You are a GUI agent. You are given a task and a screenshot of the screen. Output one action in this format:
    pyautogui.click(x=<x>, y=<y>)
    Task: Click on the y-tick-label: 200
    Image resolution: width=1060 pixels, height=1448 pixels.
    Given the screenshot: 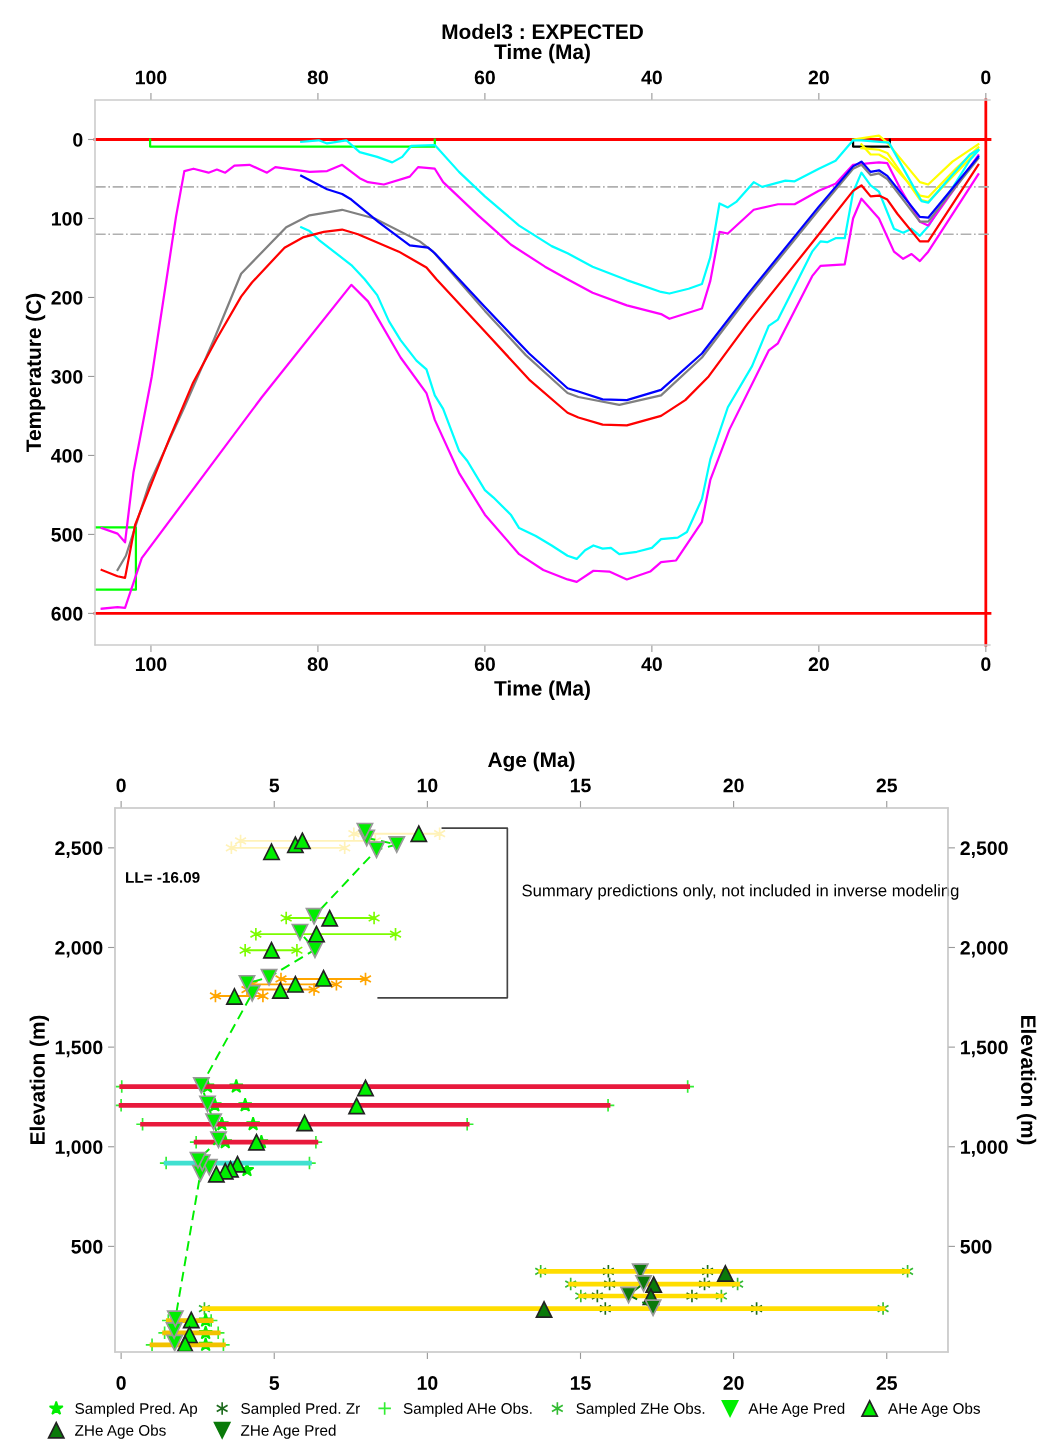 What is the action you would take?
    pyautogui.click(x=67, y=297)
    